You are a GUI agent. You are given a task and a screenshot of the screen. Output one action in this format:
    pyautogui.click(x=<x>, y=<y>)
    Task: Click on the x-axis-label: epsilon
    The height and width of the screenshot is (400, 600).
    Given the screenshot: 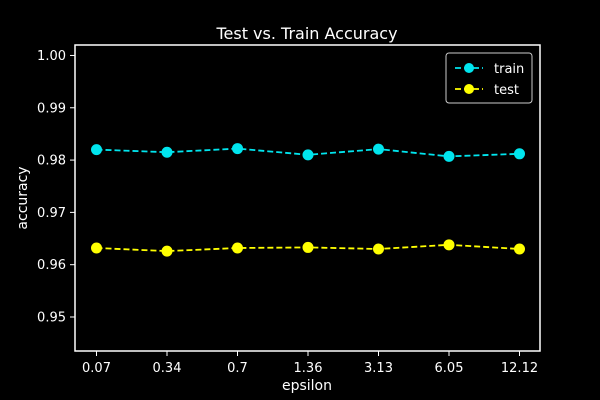 What is the action you would take?
    pyautogui.click(x=307, y=386)
    